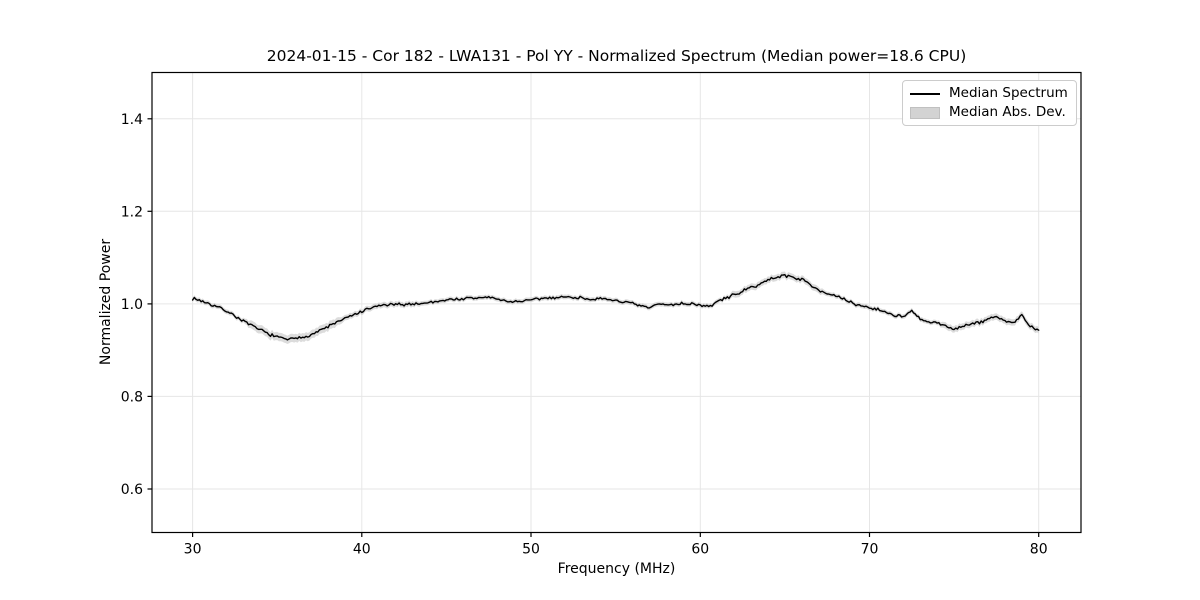  Describe the element at coordinates (132, 120) in the screenshot. I see `y-tick-label: 1.4` at that location.